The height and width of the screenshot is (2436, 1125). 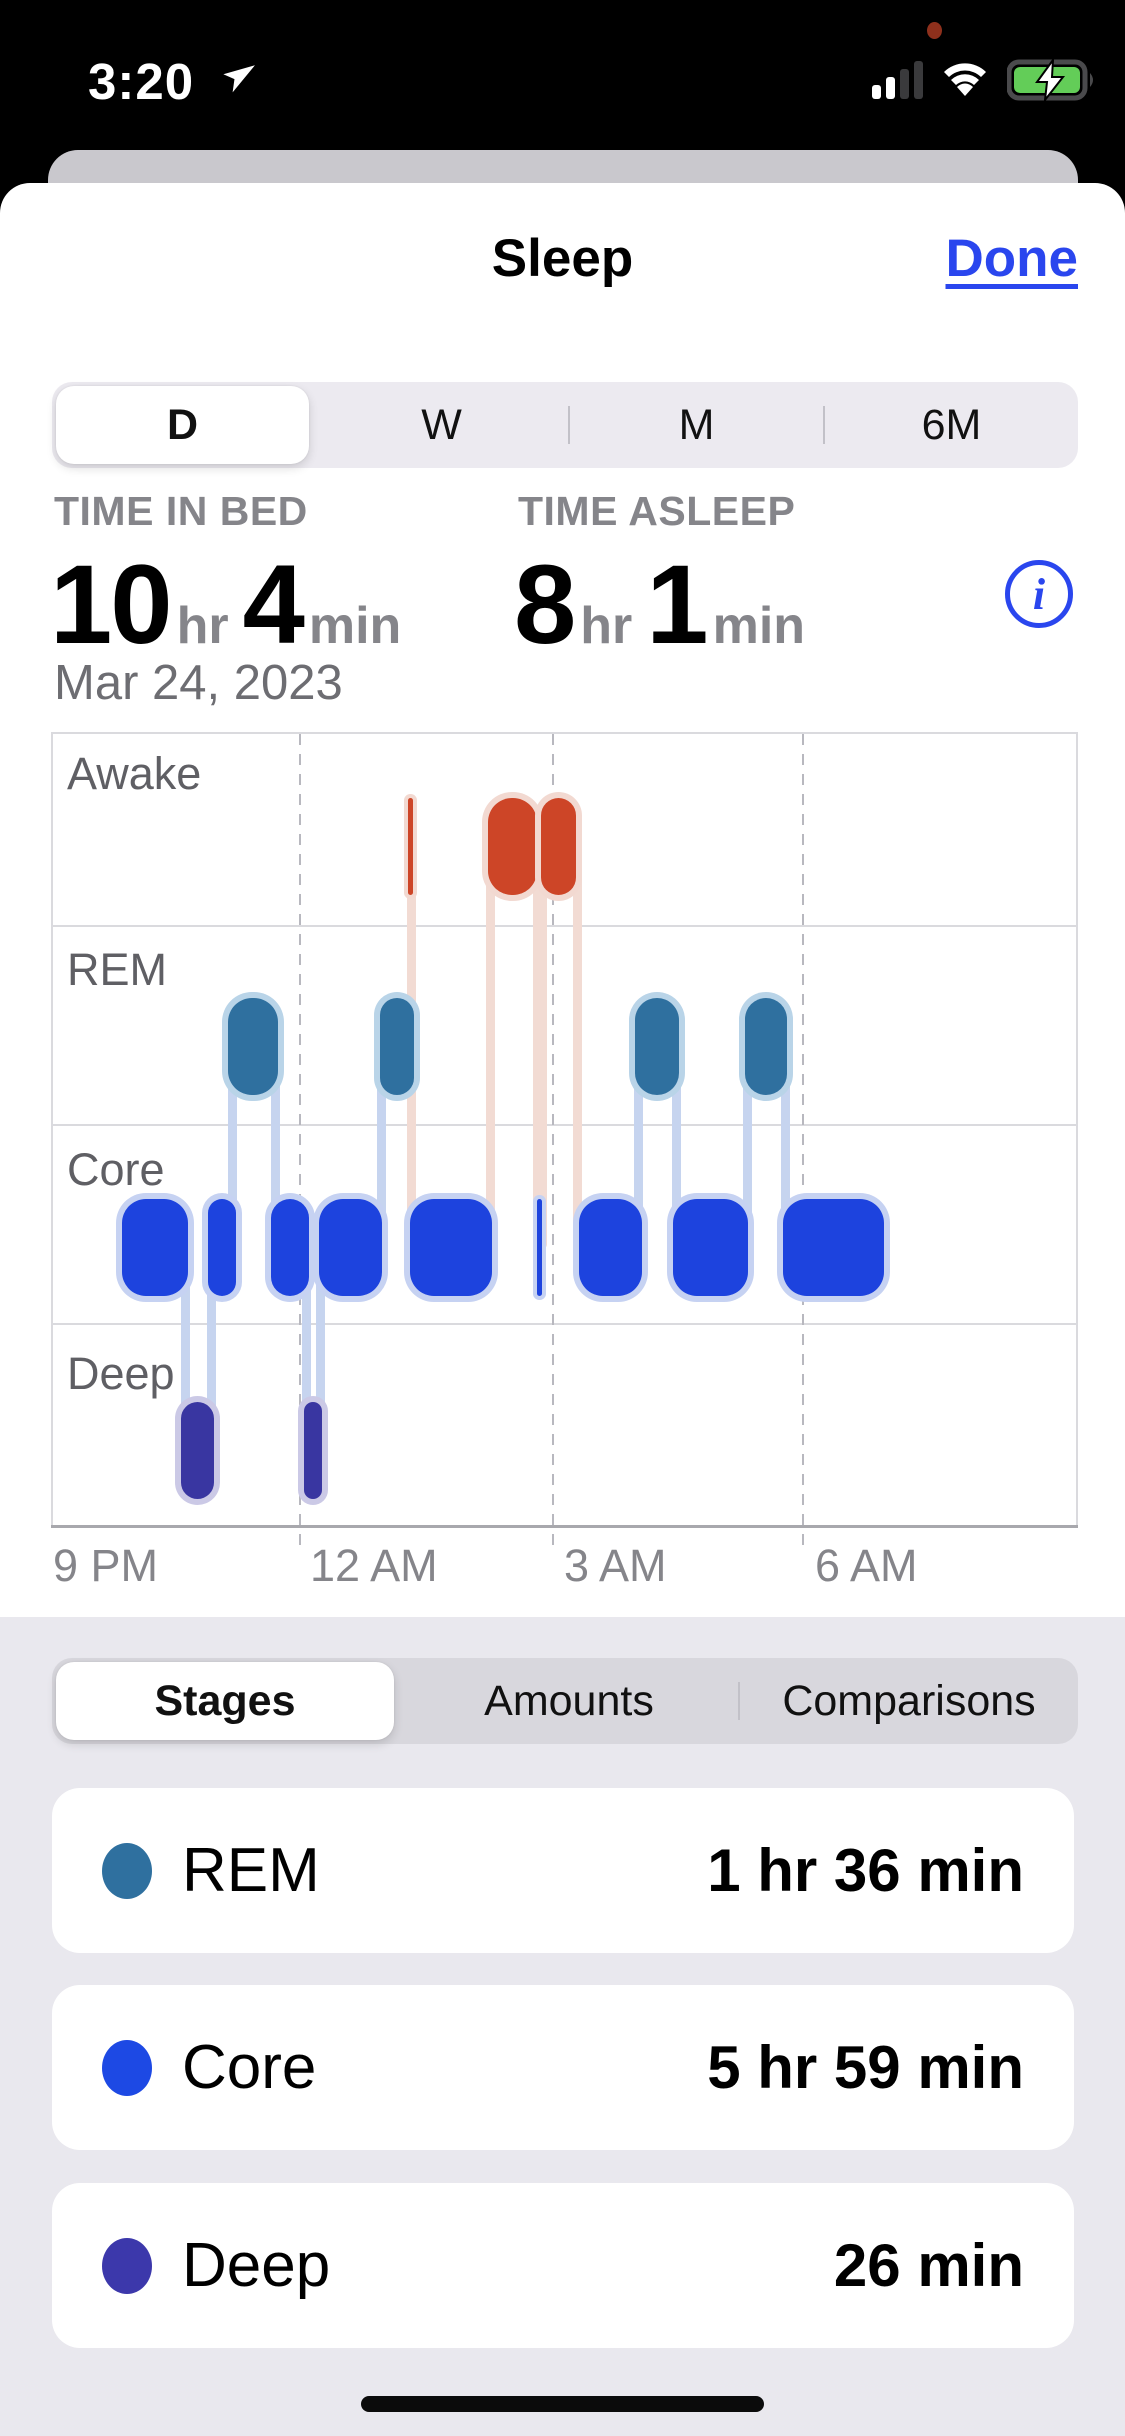 What do you see at coordinates (249, 2067) in the screenshot?
I see `stage-card-label: Core` at bounding box center [249, 2067].